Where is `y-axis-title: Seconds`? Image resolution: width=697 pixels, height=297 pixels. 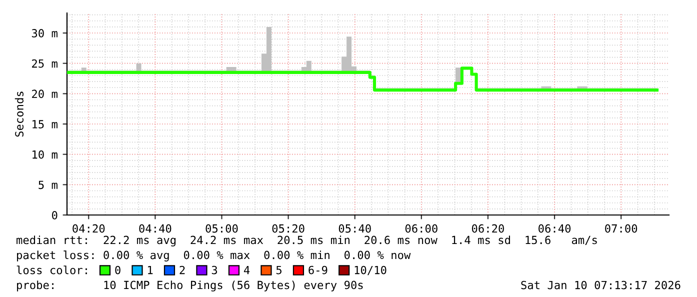
y-axis-title: Seconds is located at coordinates (19, 114).